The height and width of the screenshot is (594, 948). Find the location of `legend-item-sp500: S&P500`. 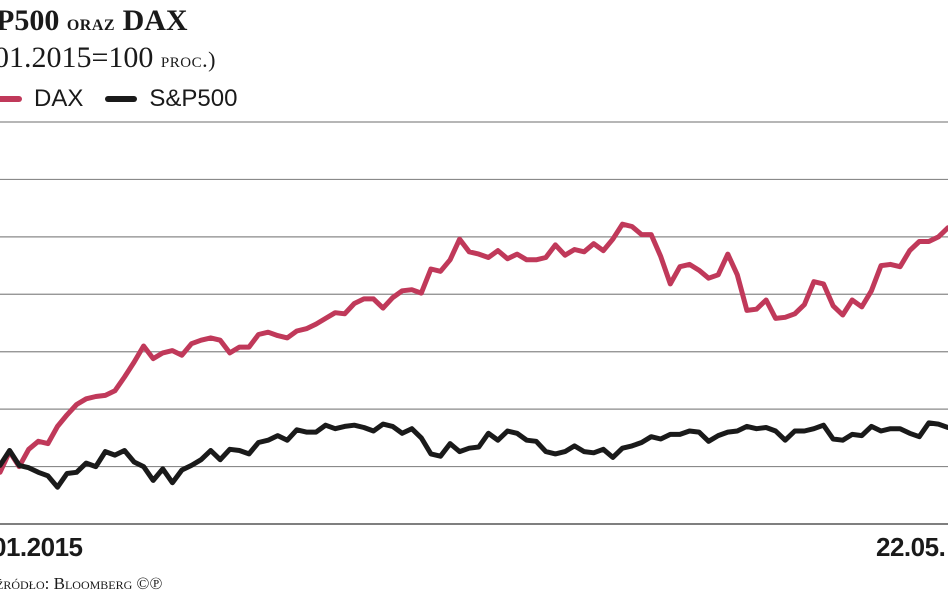

legend-item-sp500: S&P500 is located at coordinates (171, 99).